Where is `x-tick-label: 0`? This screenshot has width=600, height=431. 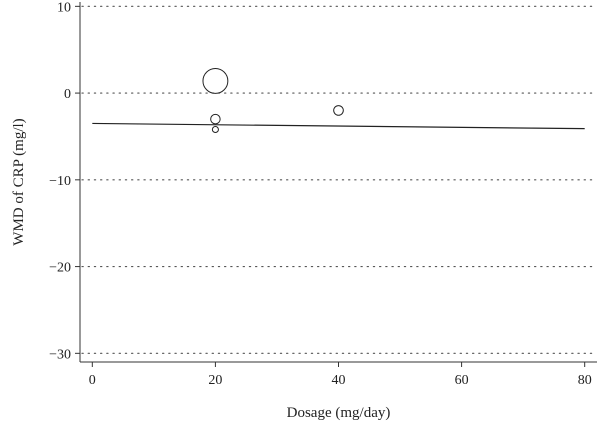
x-tick-label: 0 is located at coordinates (92, 380).